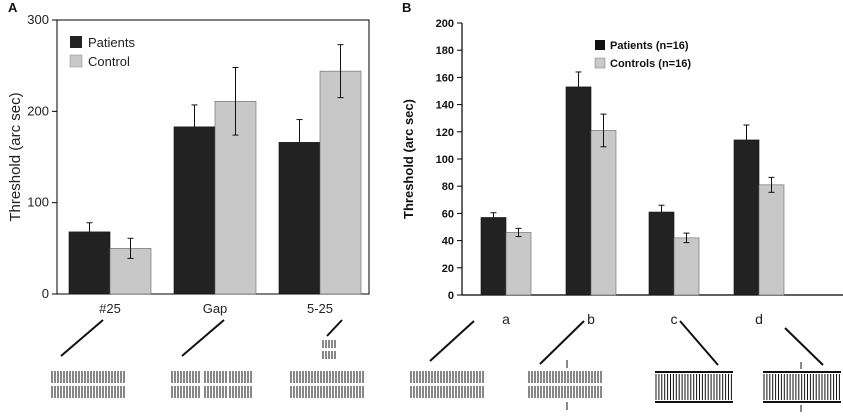 This screenshot has width=843, height=416. I want to click on legend-label-patients: Patients, so click(111, 42).